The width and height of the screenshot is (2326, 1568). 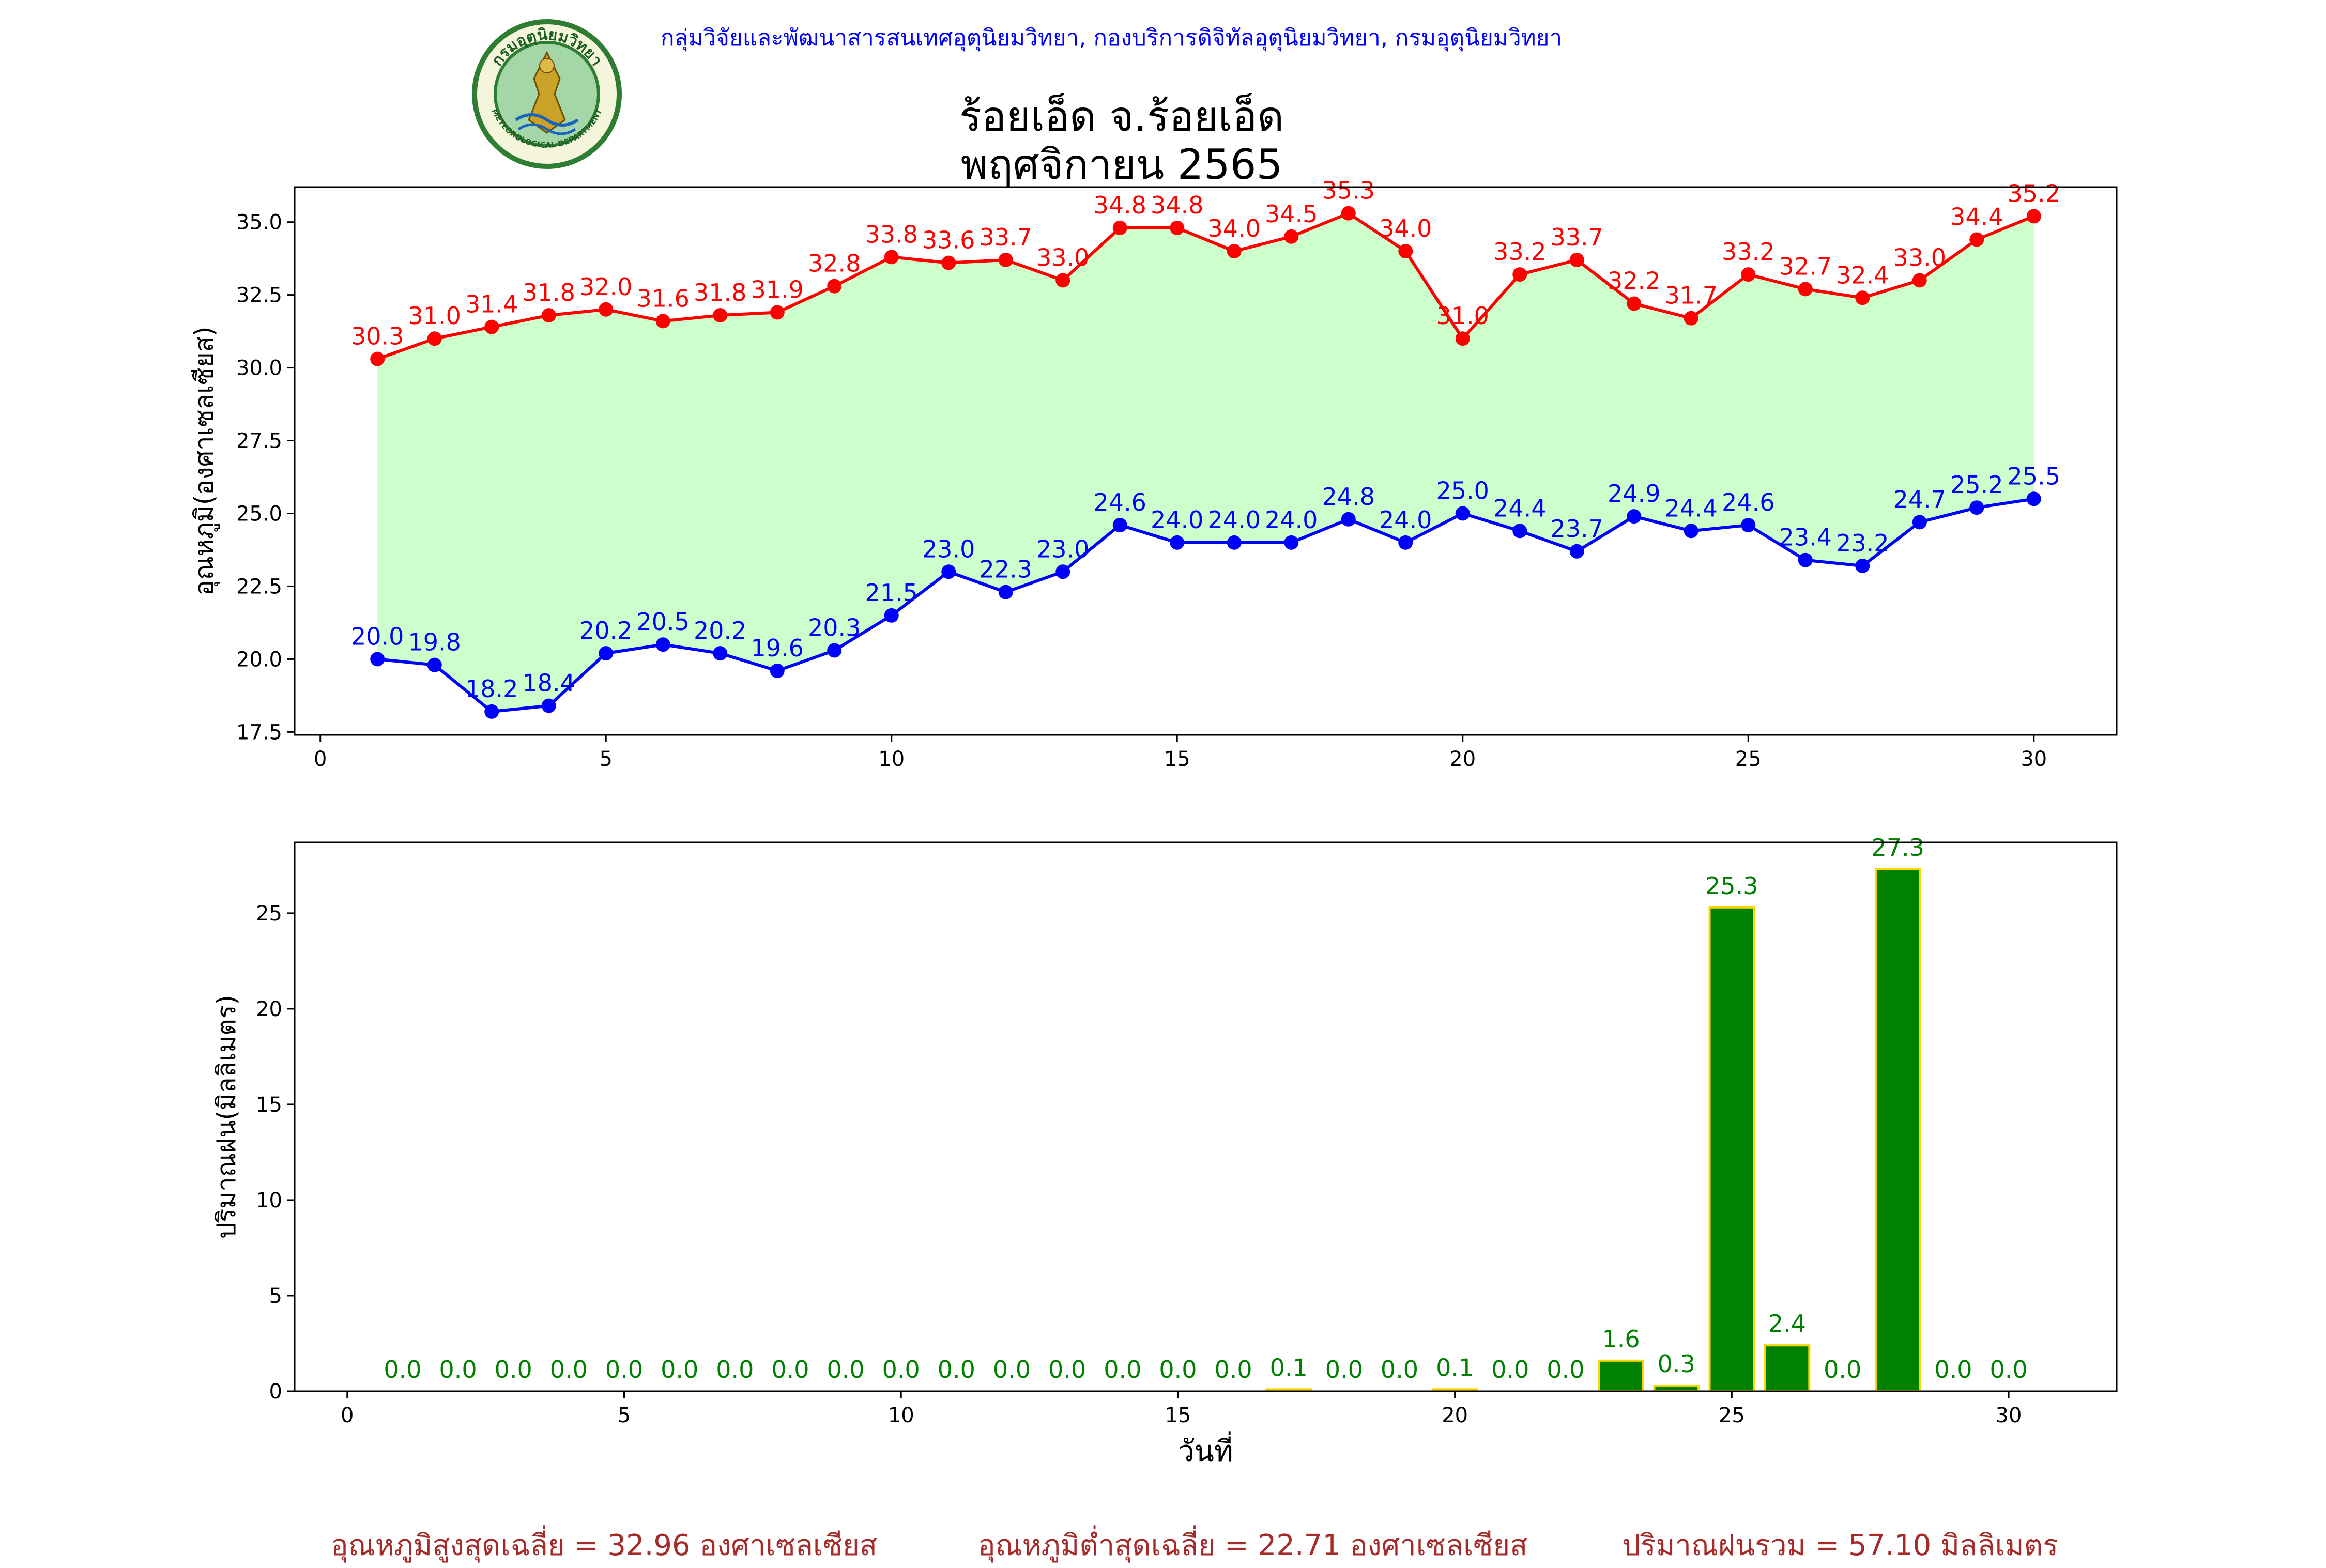 I want to click on rain-y-tick-label: 15, so click(x=269, y=1105).